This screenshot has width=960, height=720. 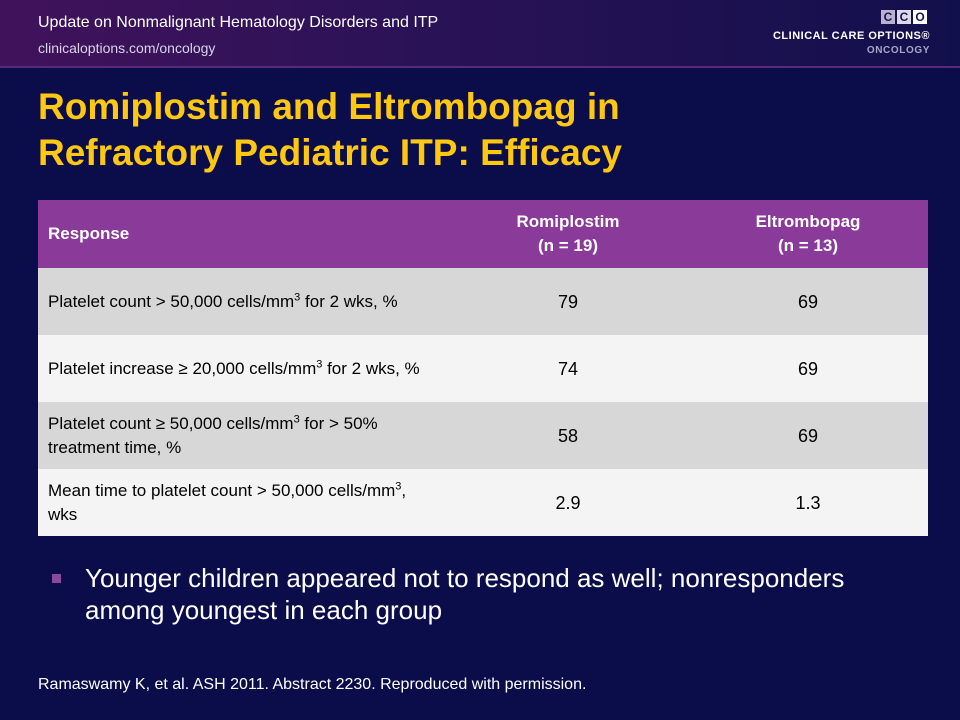 What do you see at coordinates (808, 502) in the screenshot?
I see `eltrombopag-value: 1.3` at bounding box center [808, 502].